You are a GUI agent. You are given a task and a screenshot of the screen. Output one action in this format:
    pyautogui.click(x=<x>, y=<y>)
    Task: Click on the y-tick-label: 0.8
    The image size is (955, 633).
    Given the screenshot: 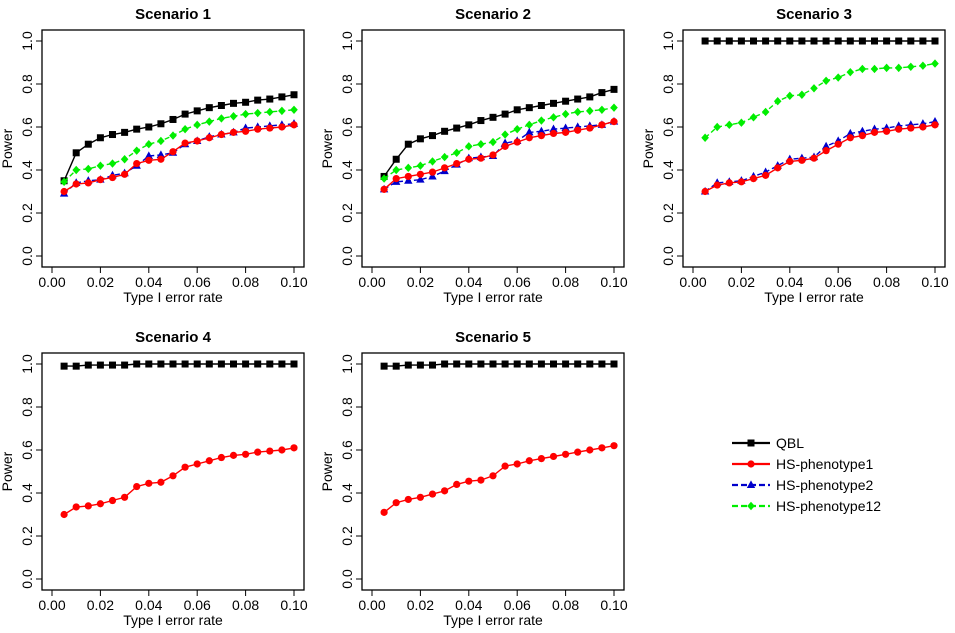 What is the action you would take?
    pyautogui.click(x=347, y=407)
    